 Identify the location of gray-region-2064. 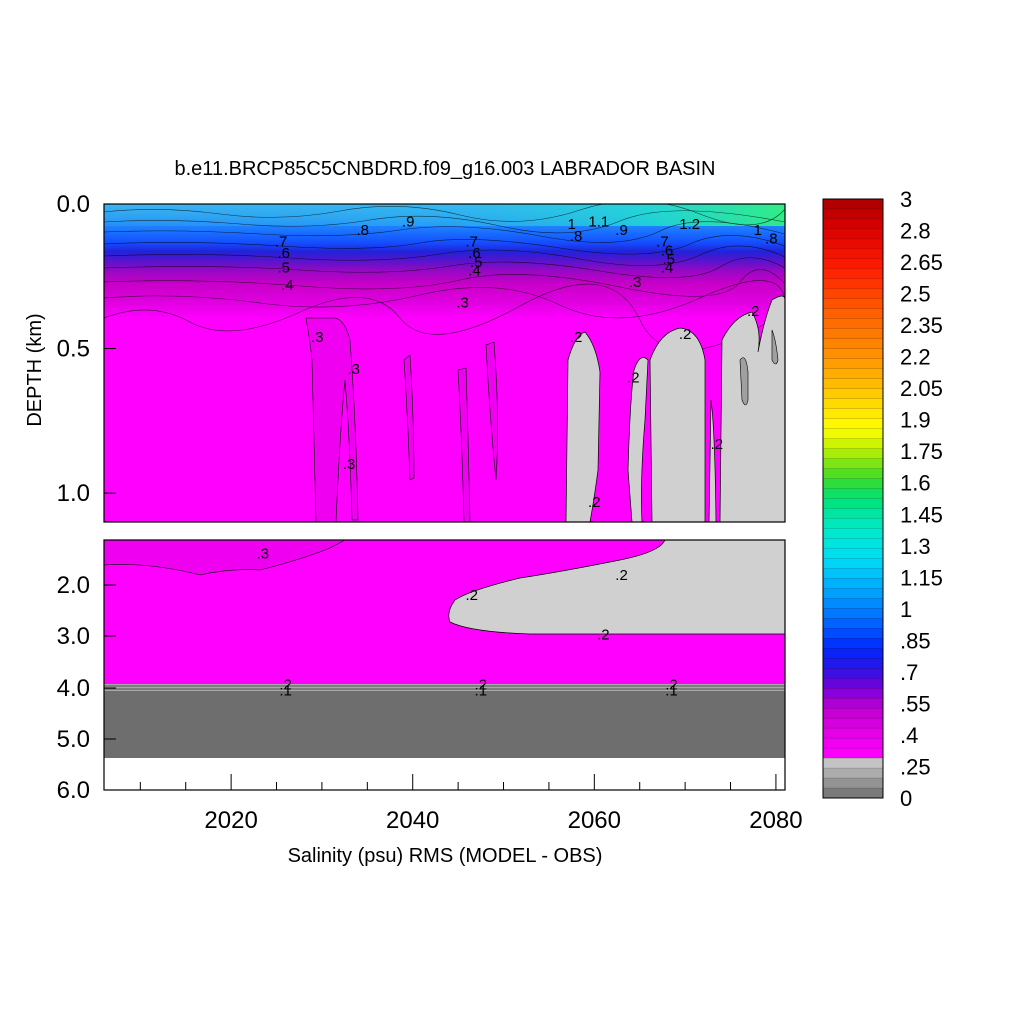
(638, 439).